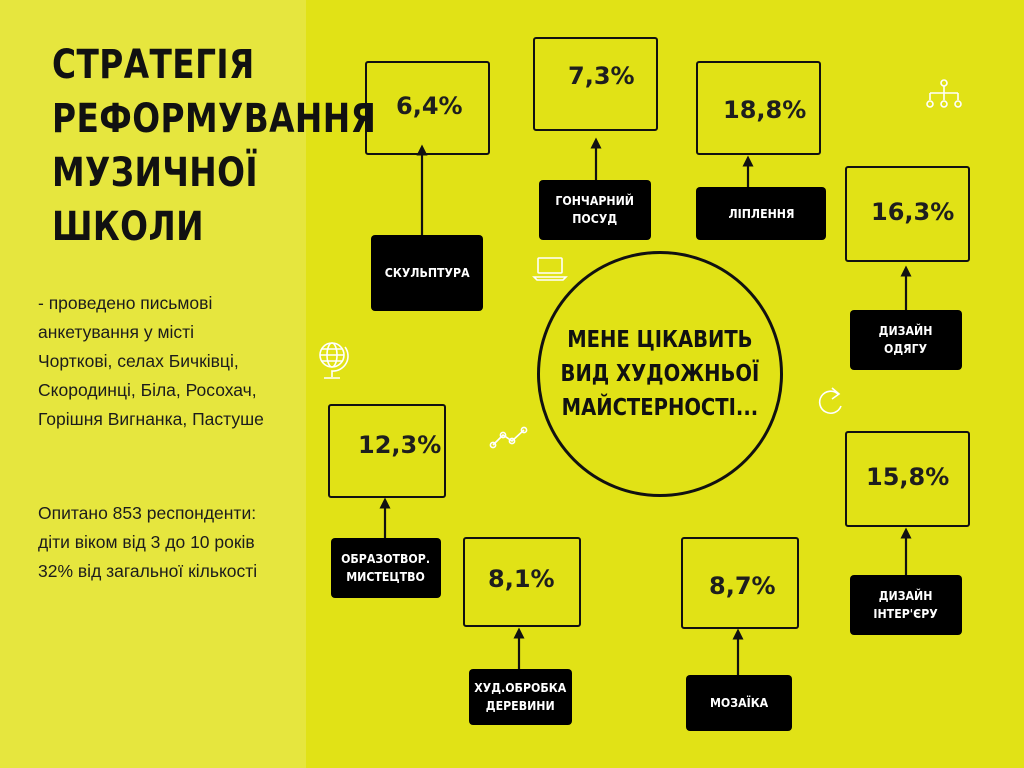 The image size is (1024, 768). Describe the element at coordinates (400, 445) in the screenshot. I see `percent-value: 12,3%` at that location.